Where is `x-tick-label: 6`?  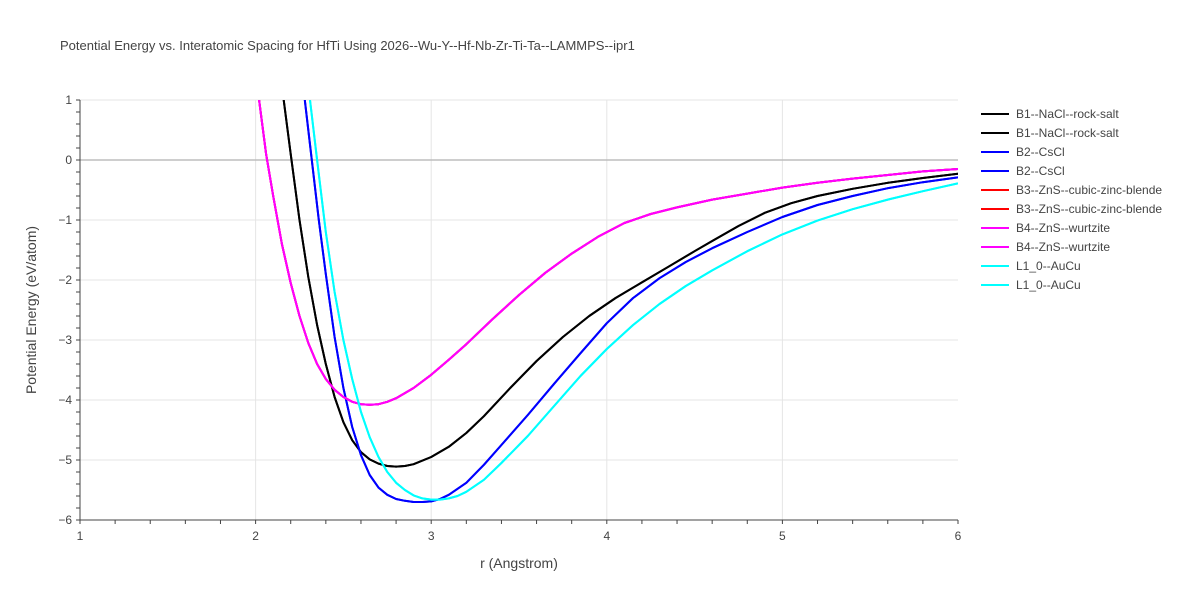 x-tick-label: 6 is located at coordinates (958, 536).